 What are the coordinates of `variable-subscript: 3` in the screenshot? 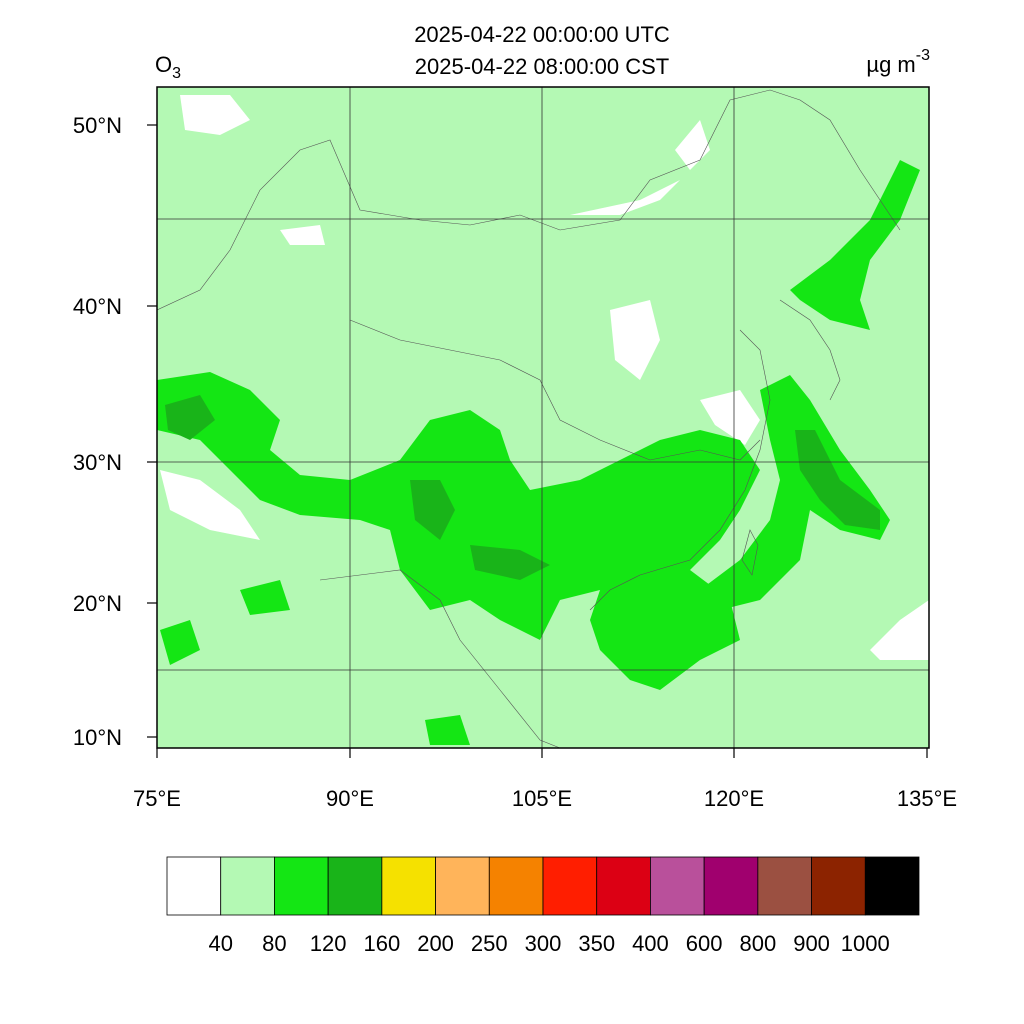 It's located at (176, 73).